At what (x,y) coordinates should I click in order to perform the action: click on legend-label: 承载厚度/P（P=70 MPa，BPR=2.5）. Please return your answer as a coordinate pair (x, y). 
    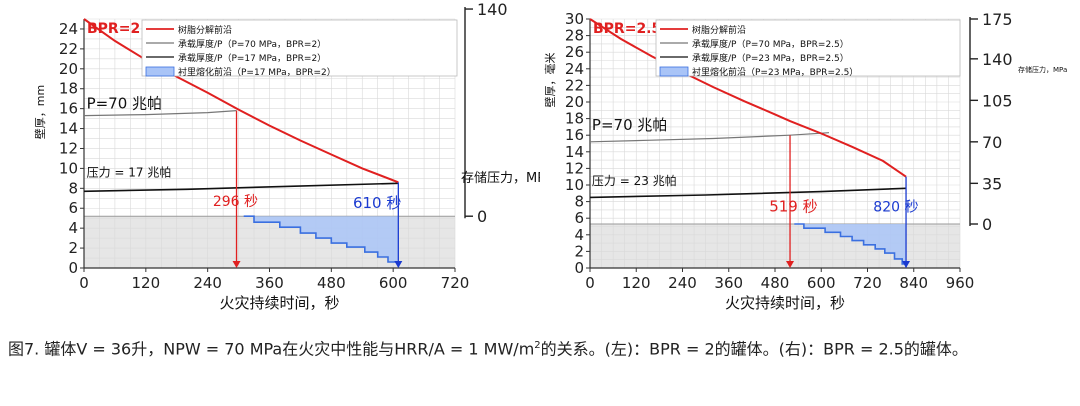
    Looking at the image, I should click on (770, 44).